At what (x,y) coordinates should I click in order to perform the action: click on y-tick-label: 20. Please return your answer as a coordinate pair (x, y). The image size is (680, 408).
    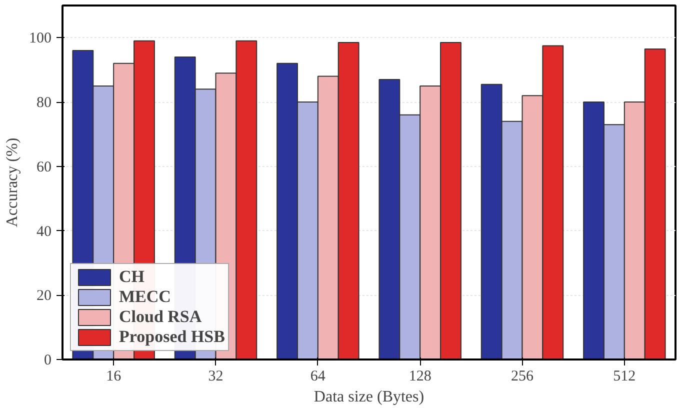
    Looking at the image, I should click on (44, 296).